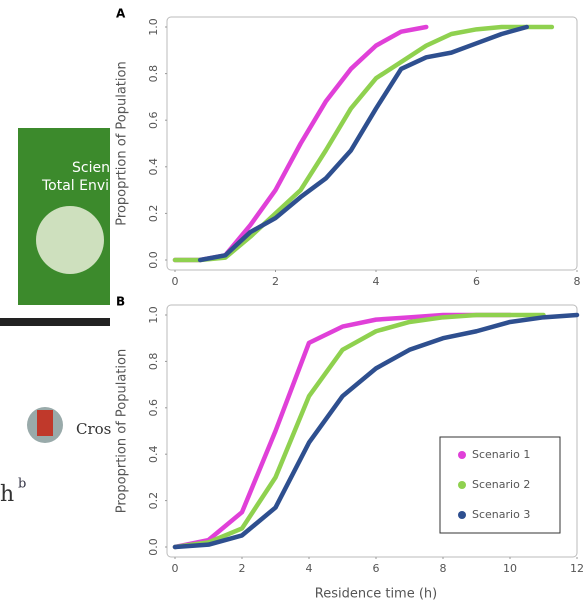 The height and width of the screenshot is (610, 587). I want to click on legend-label: Scenario 2, so click(501, 484).